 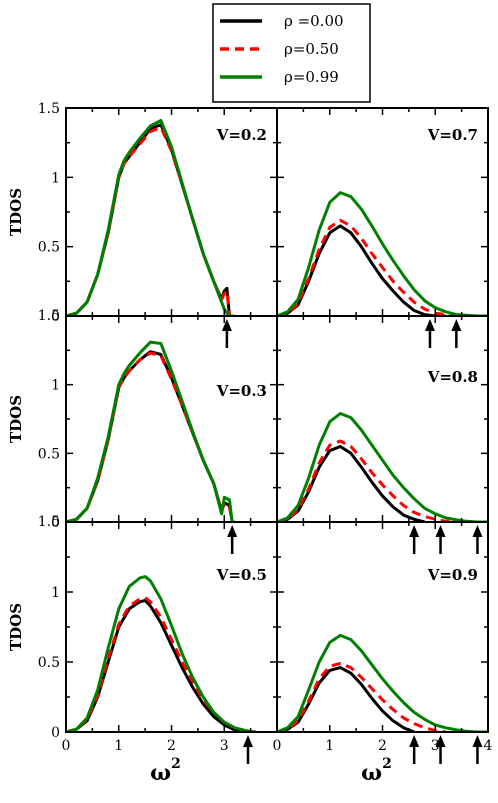 What do you see at coordinates (49, 109) in the screenshot?
I see `y-tick-label: 1.5` at bounding box center [49, 109].